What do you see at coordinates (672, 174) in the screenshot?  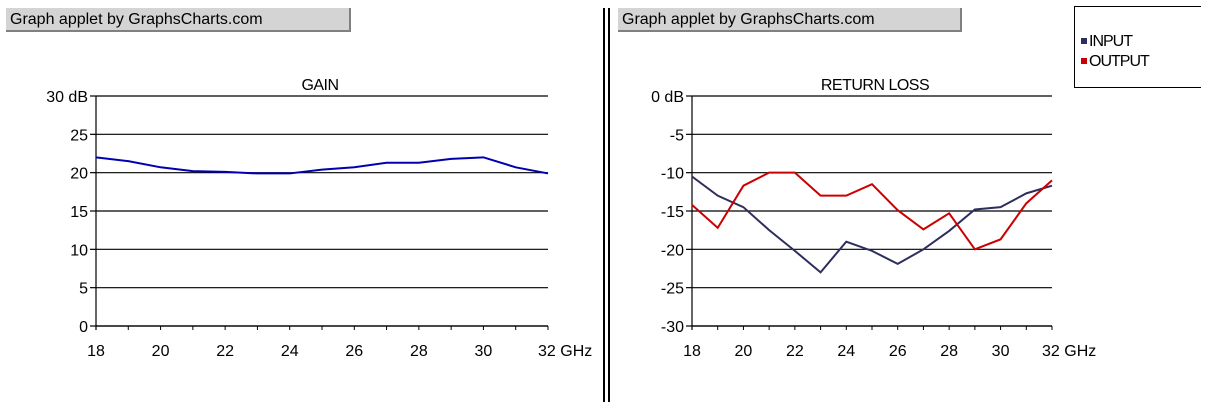 I see `y-tick-label: -10` at bounding box center [672, 174].